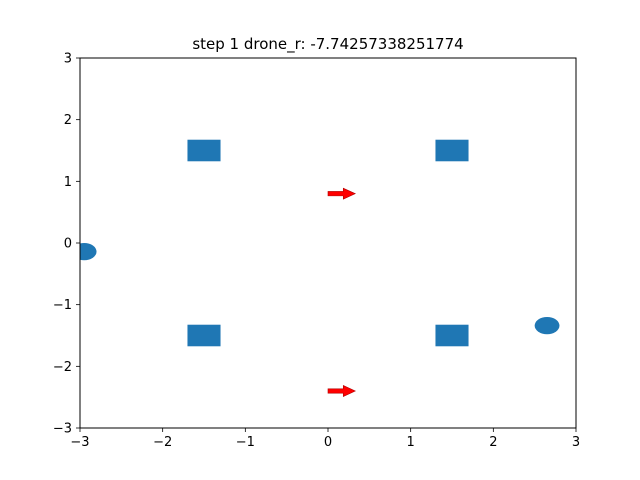 The height and width of the screenshot is (480, 640). What do you see at coordinates (62, 305) in the screenshot?
I see `y-tick-label: −1` at bounding box center [62, 305].